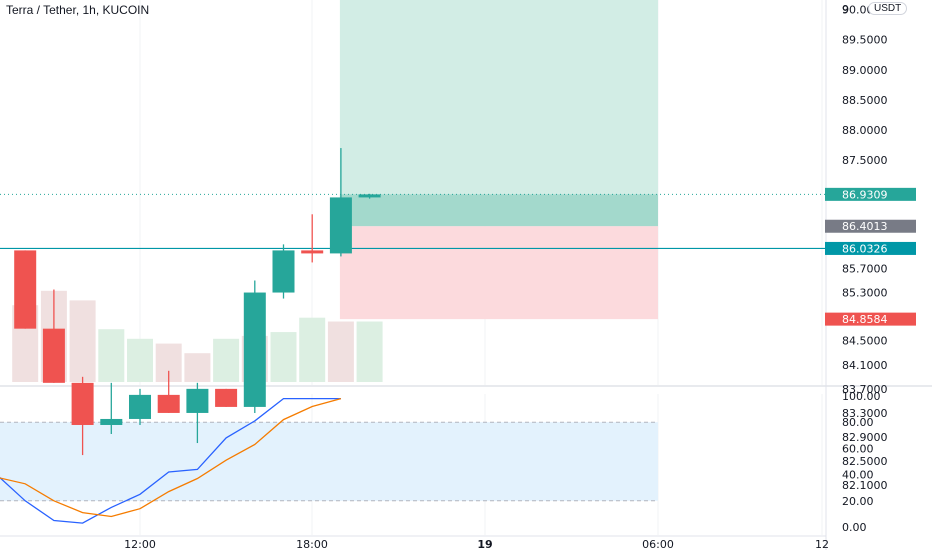  What do you see at coordinates (865, 226) in the screenshot?
I see `price-label-entry-text: 86.4013` at bounding box center [865, 226].